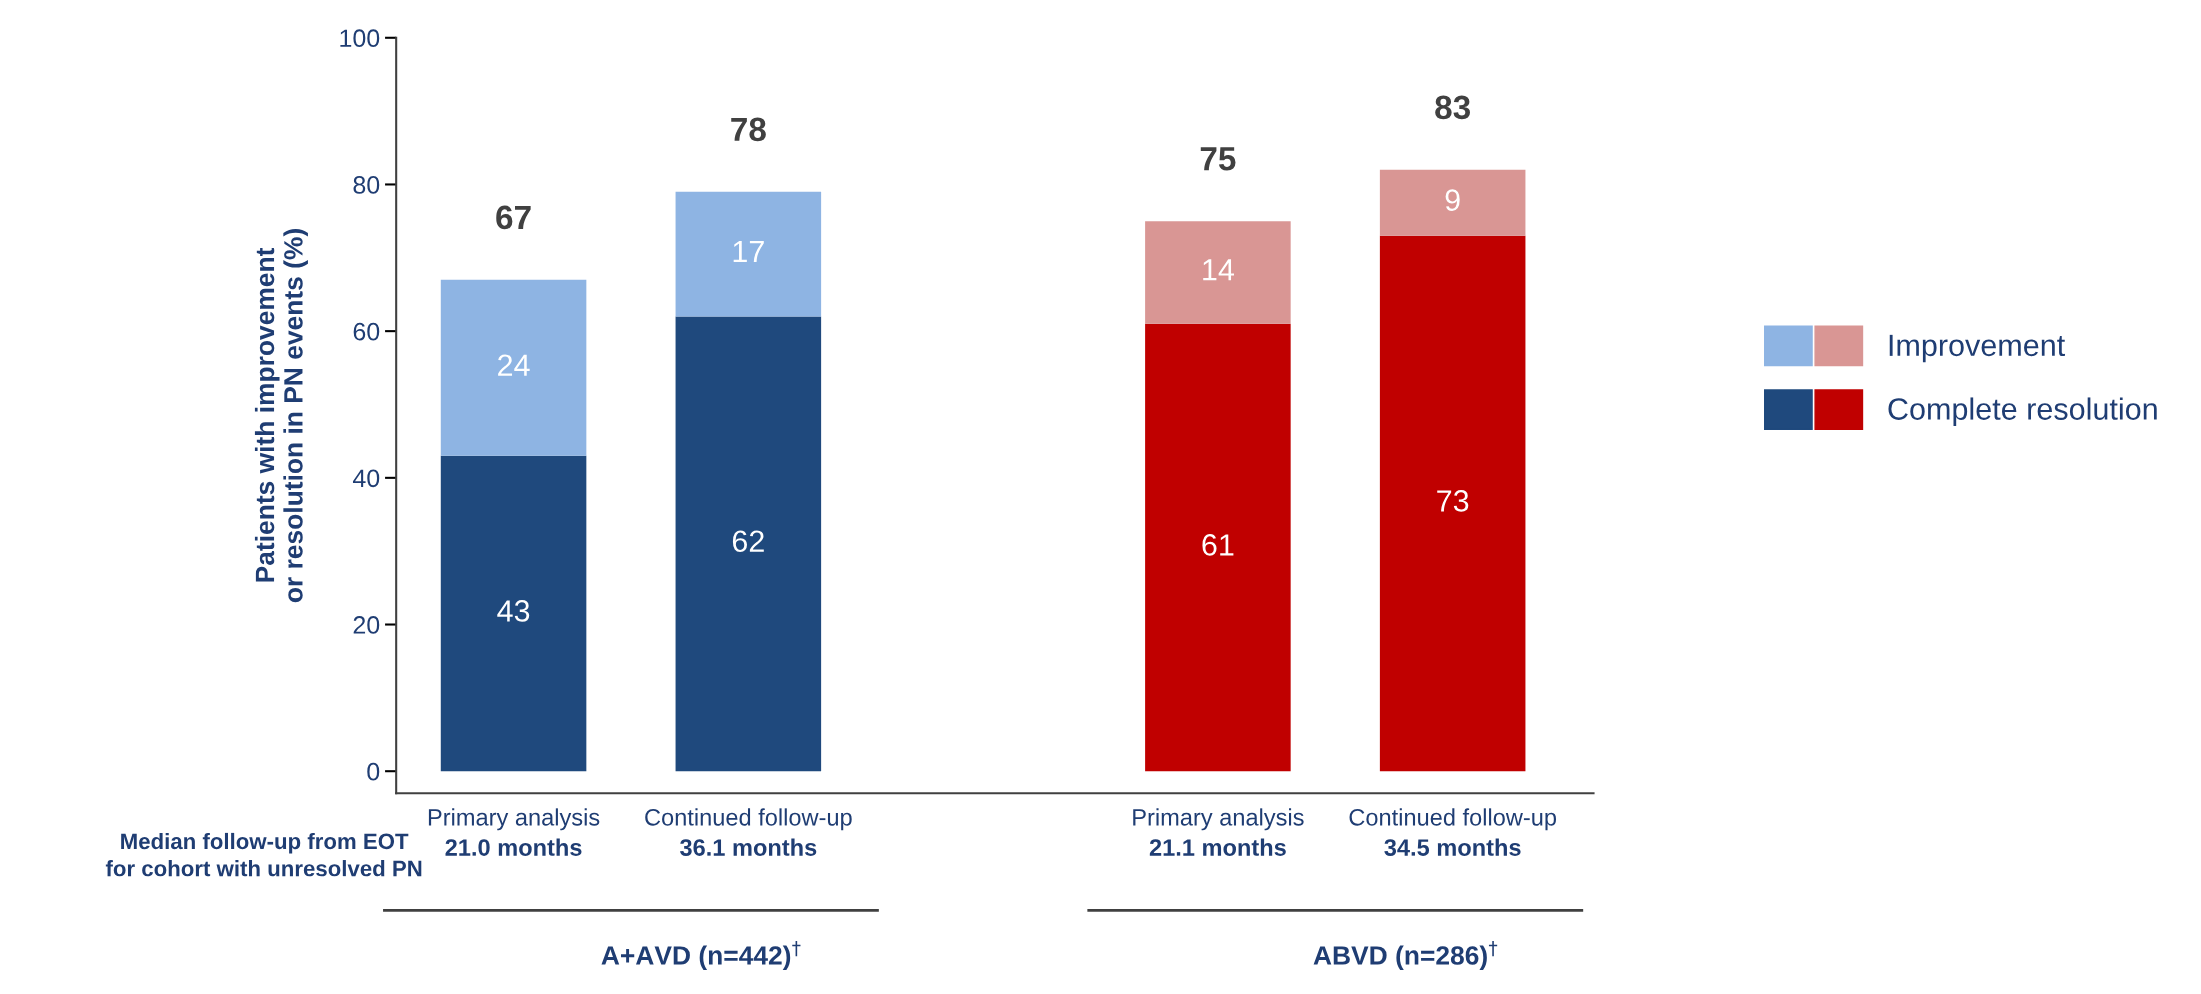  Describe the element at coordinates (1218, 159) in the screenshot. I see `total-label: 75` at that location.